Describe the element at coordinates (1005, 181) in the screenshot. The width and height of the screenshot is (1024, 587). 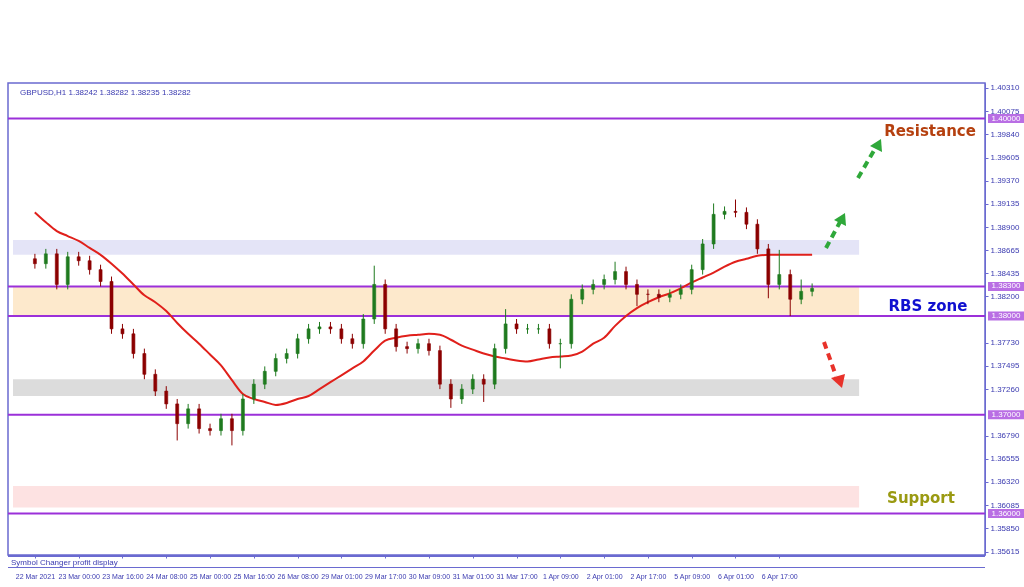
I see `y-tick-label: 1.39370` at that location.